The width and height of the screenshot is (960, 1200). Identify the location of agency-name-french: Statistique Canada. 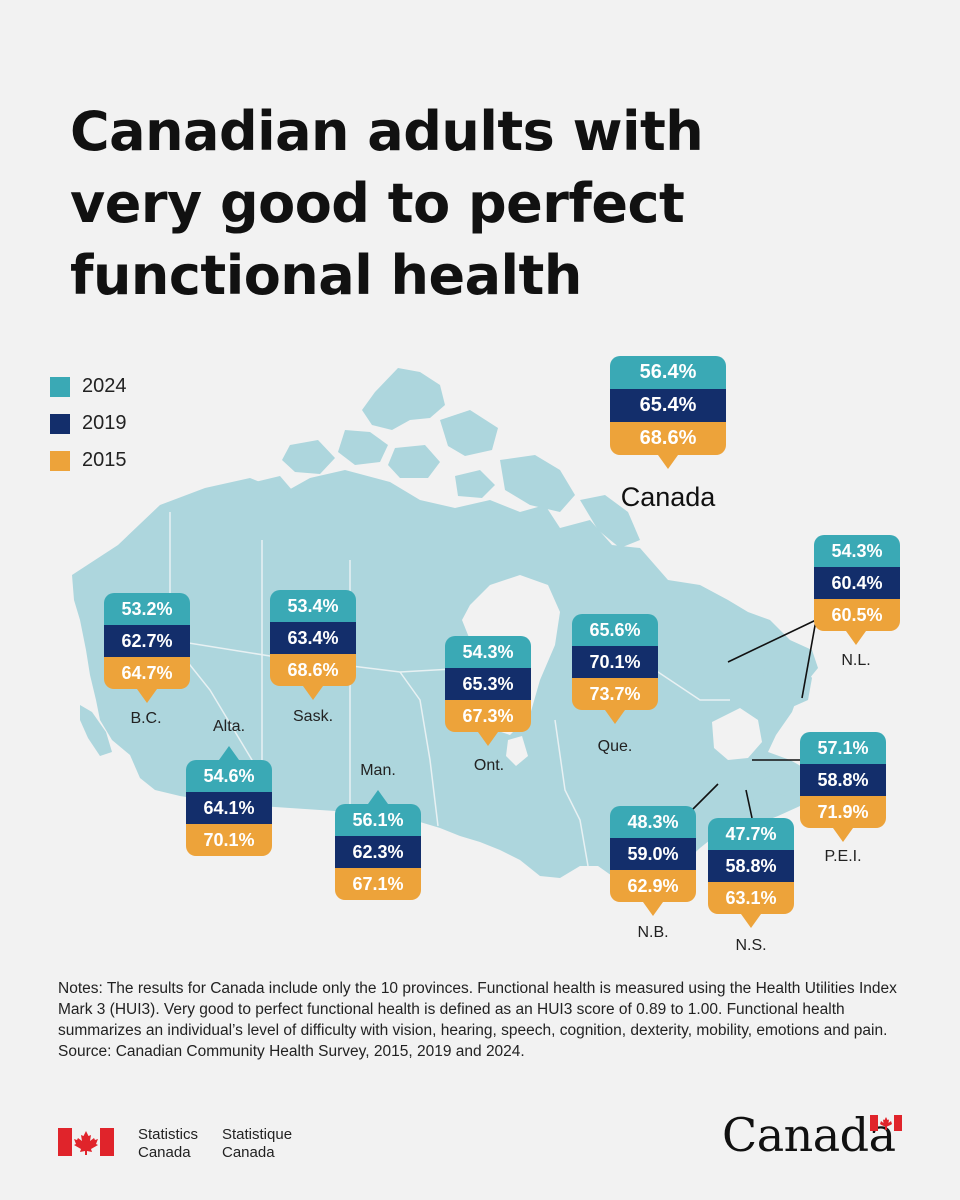
(262, 1144).